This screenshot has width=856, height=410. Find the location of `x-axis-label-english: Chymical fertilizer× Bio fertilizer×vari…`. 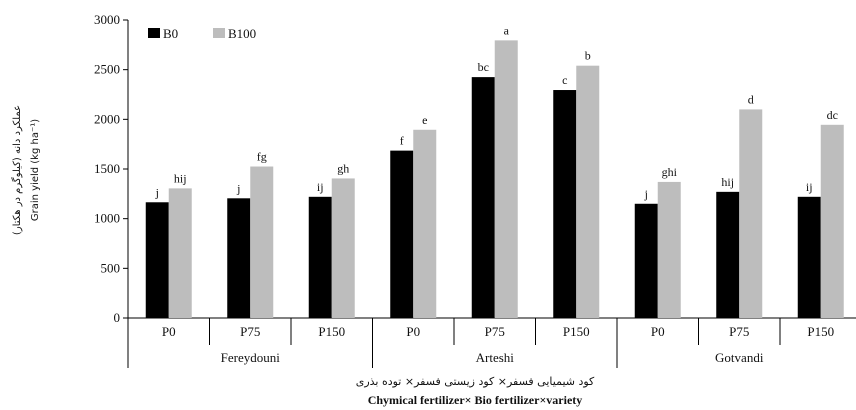

x-axis-label-english: Chymical fertilizer× Bio fertilizer×vari… is located at coordinates (475, 400).